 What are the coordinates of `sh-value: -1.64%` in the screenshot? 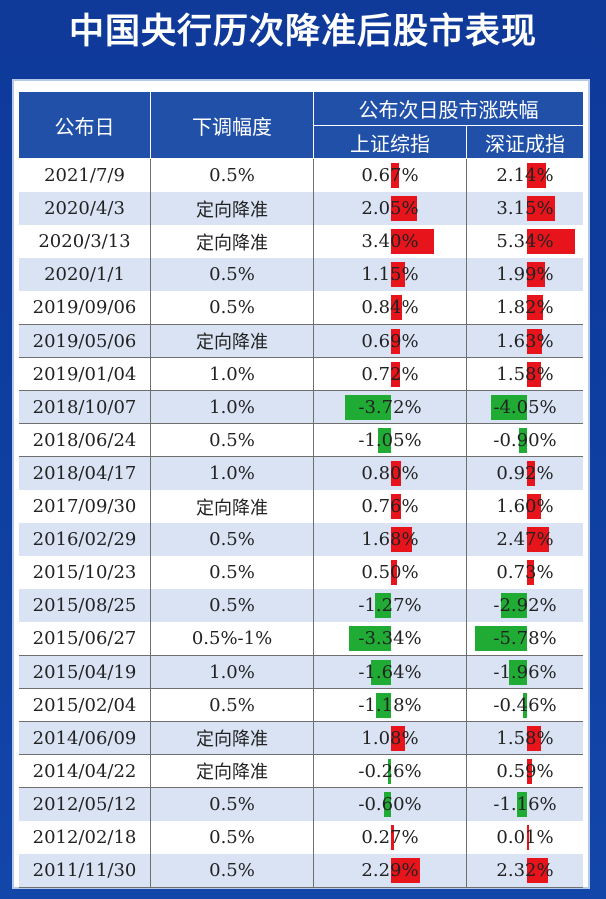 It's located at (390, 672).